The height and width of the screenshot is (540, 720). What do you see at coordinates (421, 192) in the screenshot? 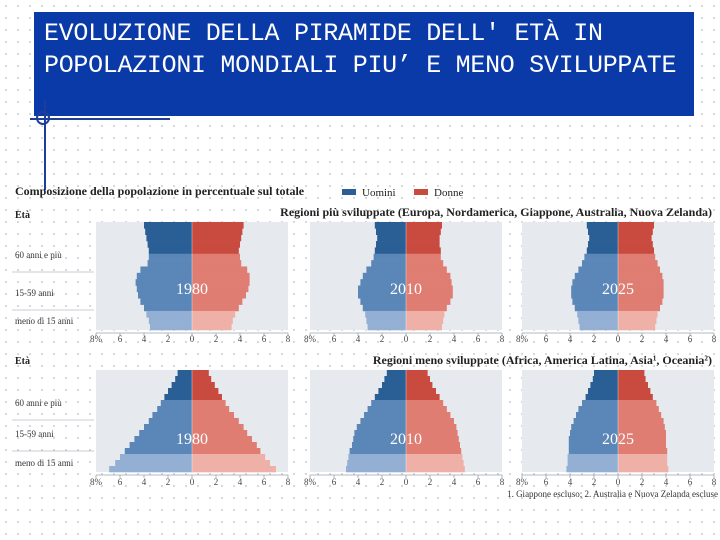
I see `legend-swatch-women` at bounding box center [421, 192].